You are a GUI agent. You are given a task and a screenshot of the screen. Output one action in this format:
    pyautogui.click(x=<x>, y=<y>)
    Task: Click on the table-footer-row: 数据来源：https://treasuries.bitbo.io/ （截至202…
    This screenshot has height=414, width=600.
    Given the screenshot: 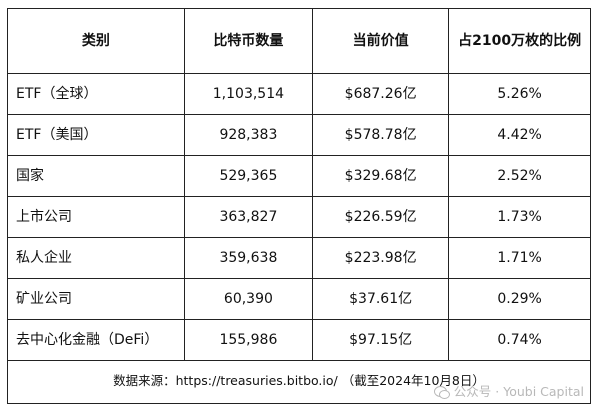 What is the action you would take?
    pyautogui.click(x=299, y=380)
    